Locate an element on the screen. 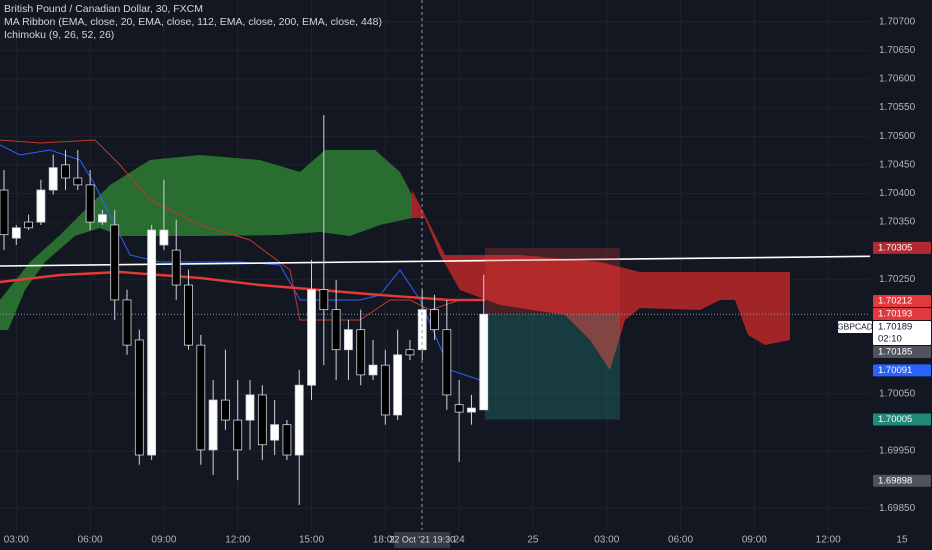 The width and height of the screenshot is (932, 550). crosshair-label-bg is located at coordinates (422, 540).